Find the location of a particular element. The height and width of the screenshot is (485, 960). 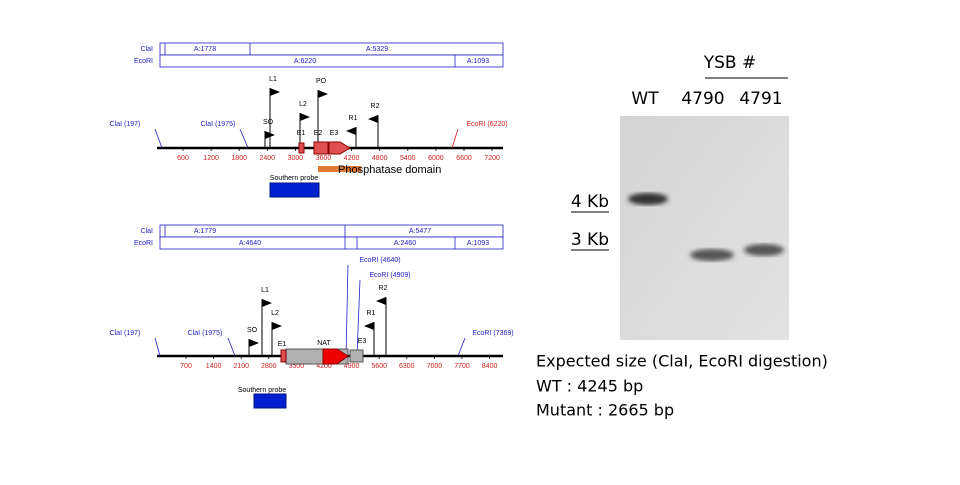

scale-label: 6300 is located at coordinates (407, 366).